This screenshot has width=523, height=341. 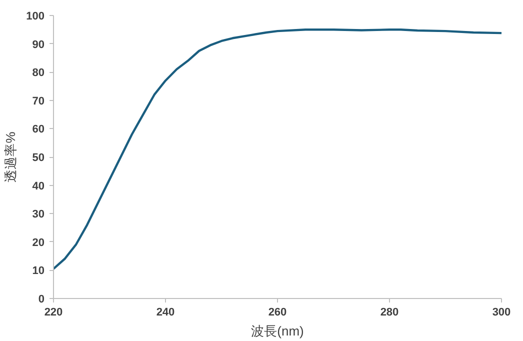 I want to click on y-tick-label: 40, so click(x=38, y=186).